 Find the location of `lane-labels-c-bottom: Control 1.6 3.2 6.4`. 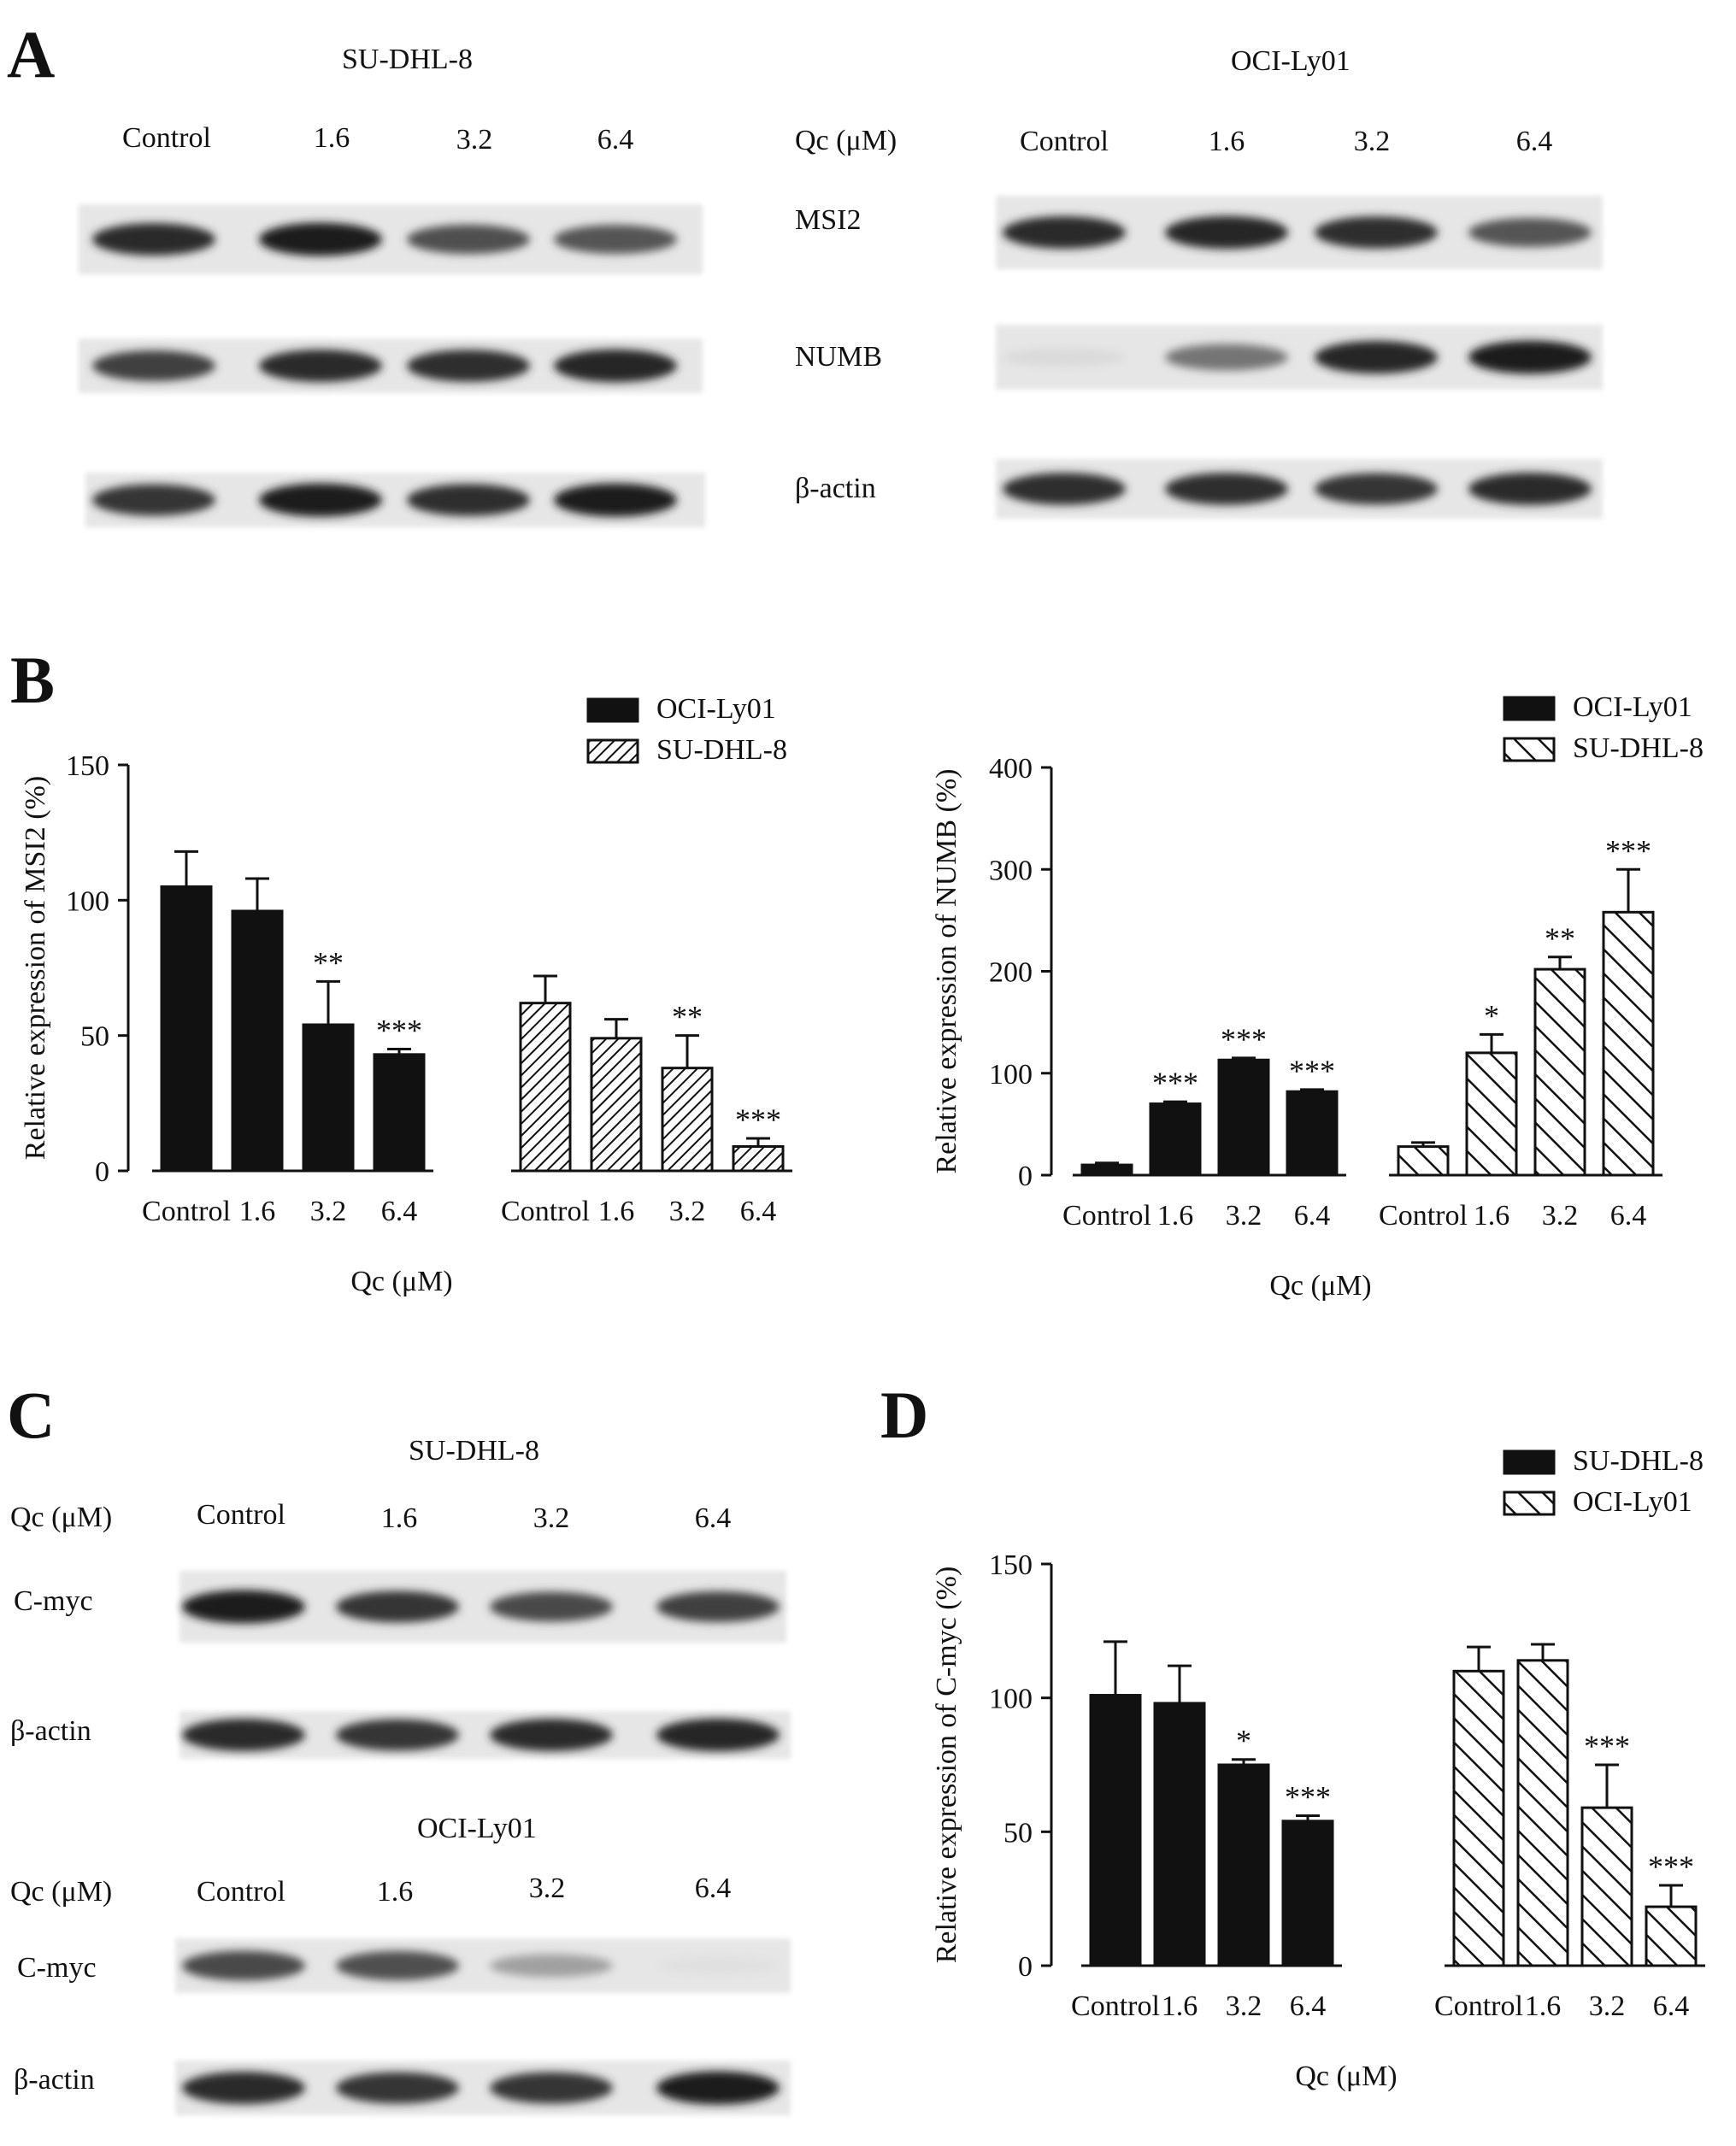

lane-labels-c-bottom: Control 1.6 3.2 6.4 is located at coordinates (464, 1891).